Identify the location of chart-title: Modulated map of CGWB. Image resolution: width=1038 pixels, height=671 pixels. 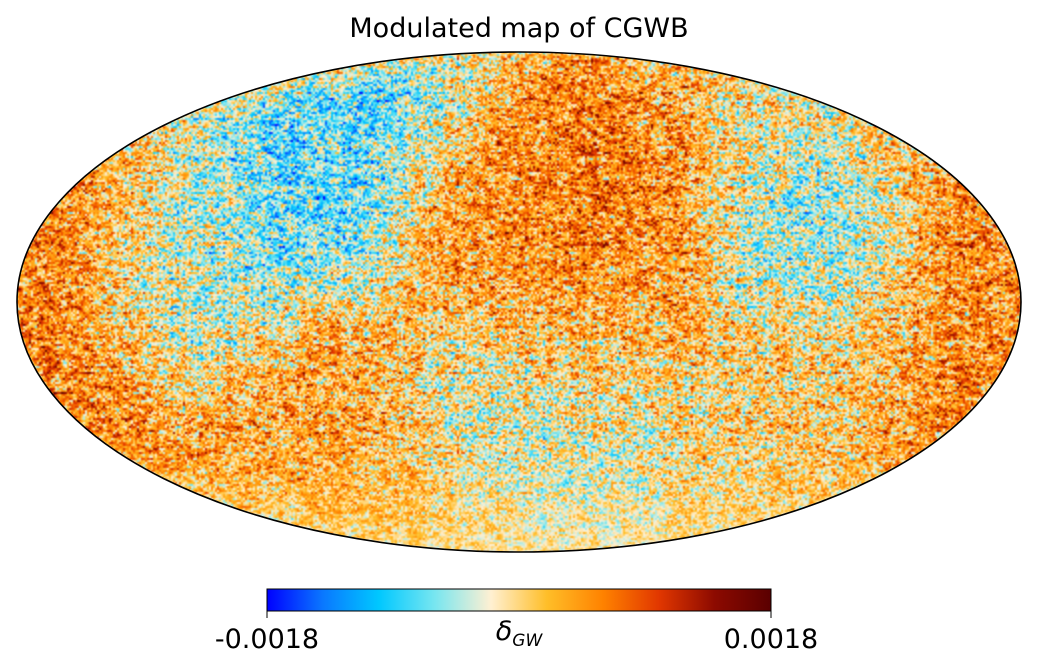
(518, 28).